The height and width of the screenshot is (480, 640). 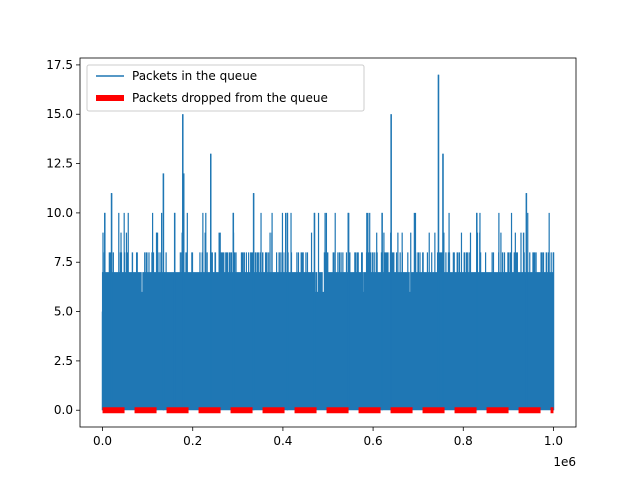 What do you see at coordinates (63, 237) in the screenshot?
I see `y-axis: 0.0 2.5 5.0 7.5 10.0 12.5 15.0 17.5` at bounding box center [63, 237].